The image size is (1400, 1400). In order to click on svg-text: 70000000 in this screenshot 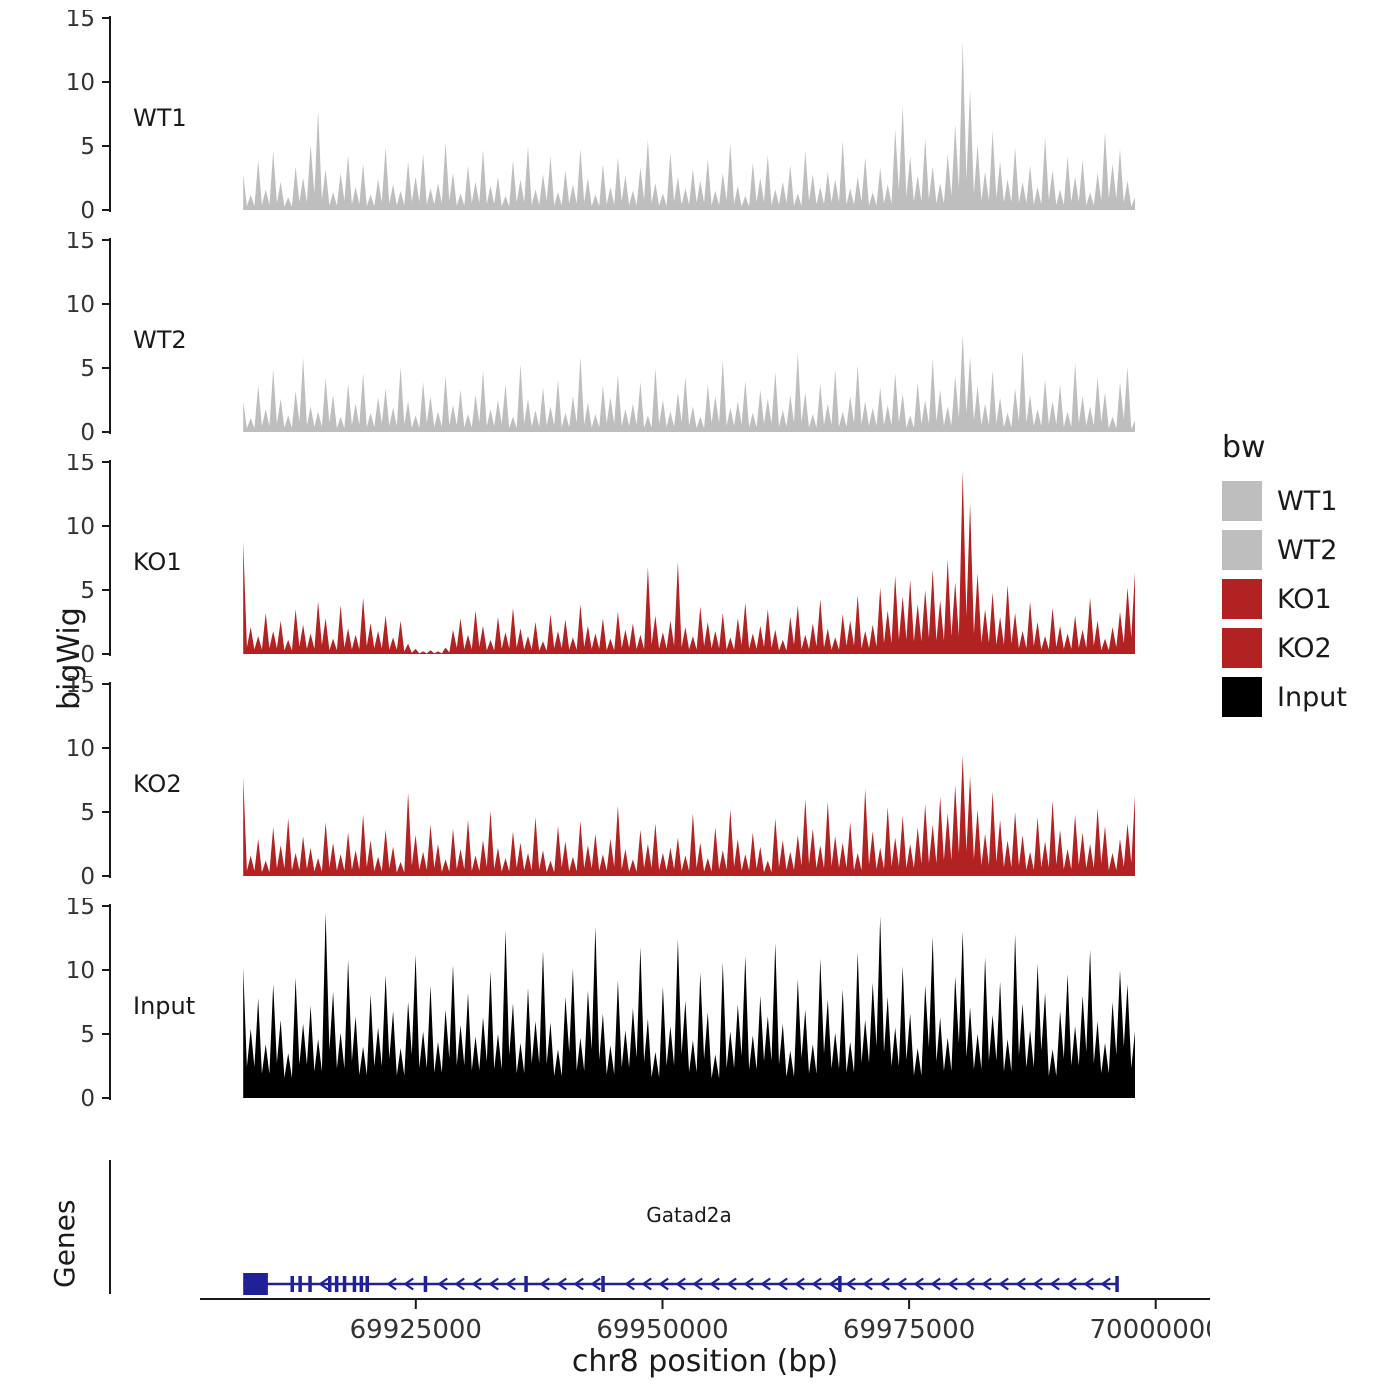, I will do `click(1150, 1330)`.